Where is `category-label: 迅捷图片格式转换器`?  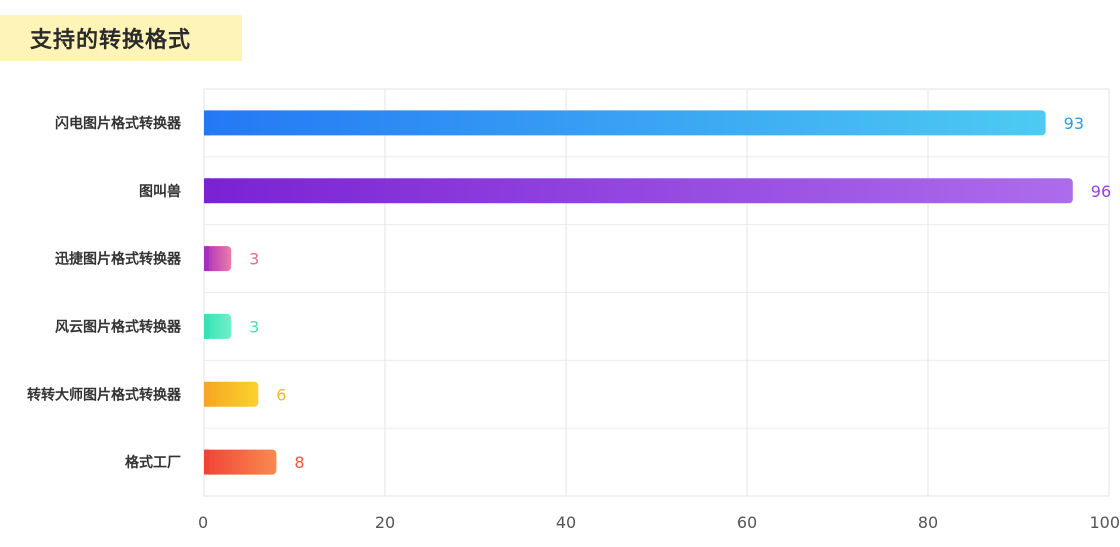 category-label: 迅捷图片格式转换器 is located at coordinates (118, 259).